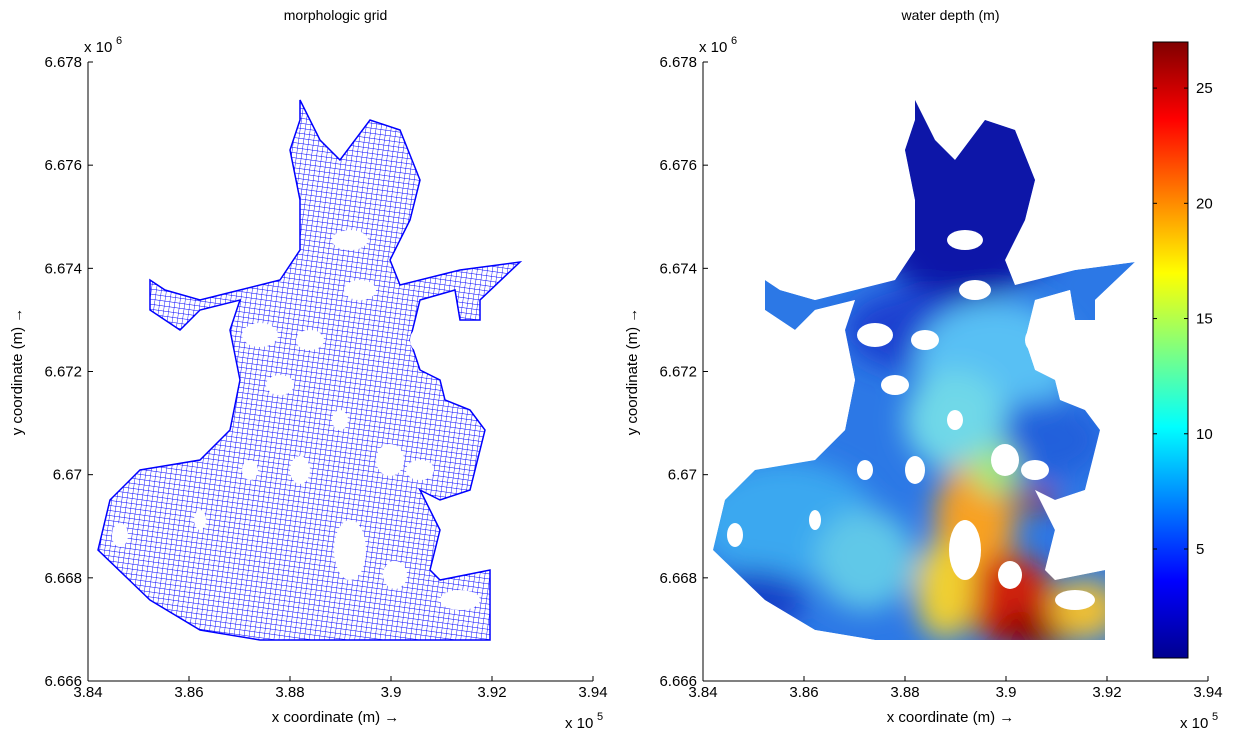  What do you see at coordinates (949, 15) in the screenshot?
I see `chart-title: water depth (m)` at bounding box center [949, 15].